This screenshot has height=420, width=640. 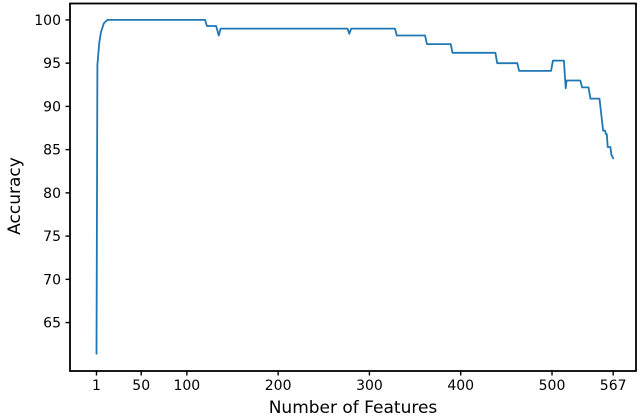 I want to click on y-tick-label: 65, so click(x=52, y=324).